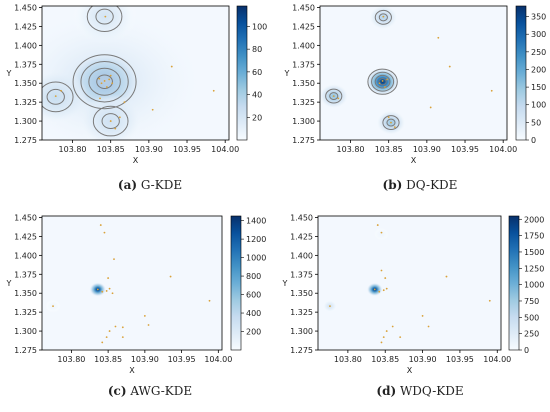  I want to click on plot-frame, so click(135, 73).